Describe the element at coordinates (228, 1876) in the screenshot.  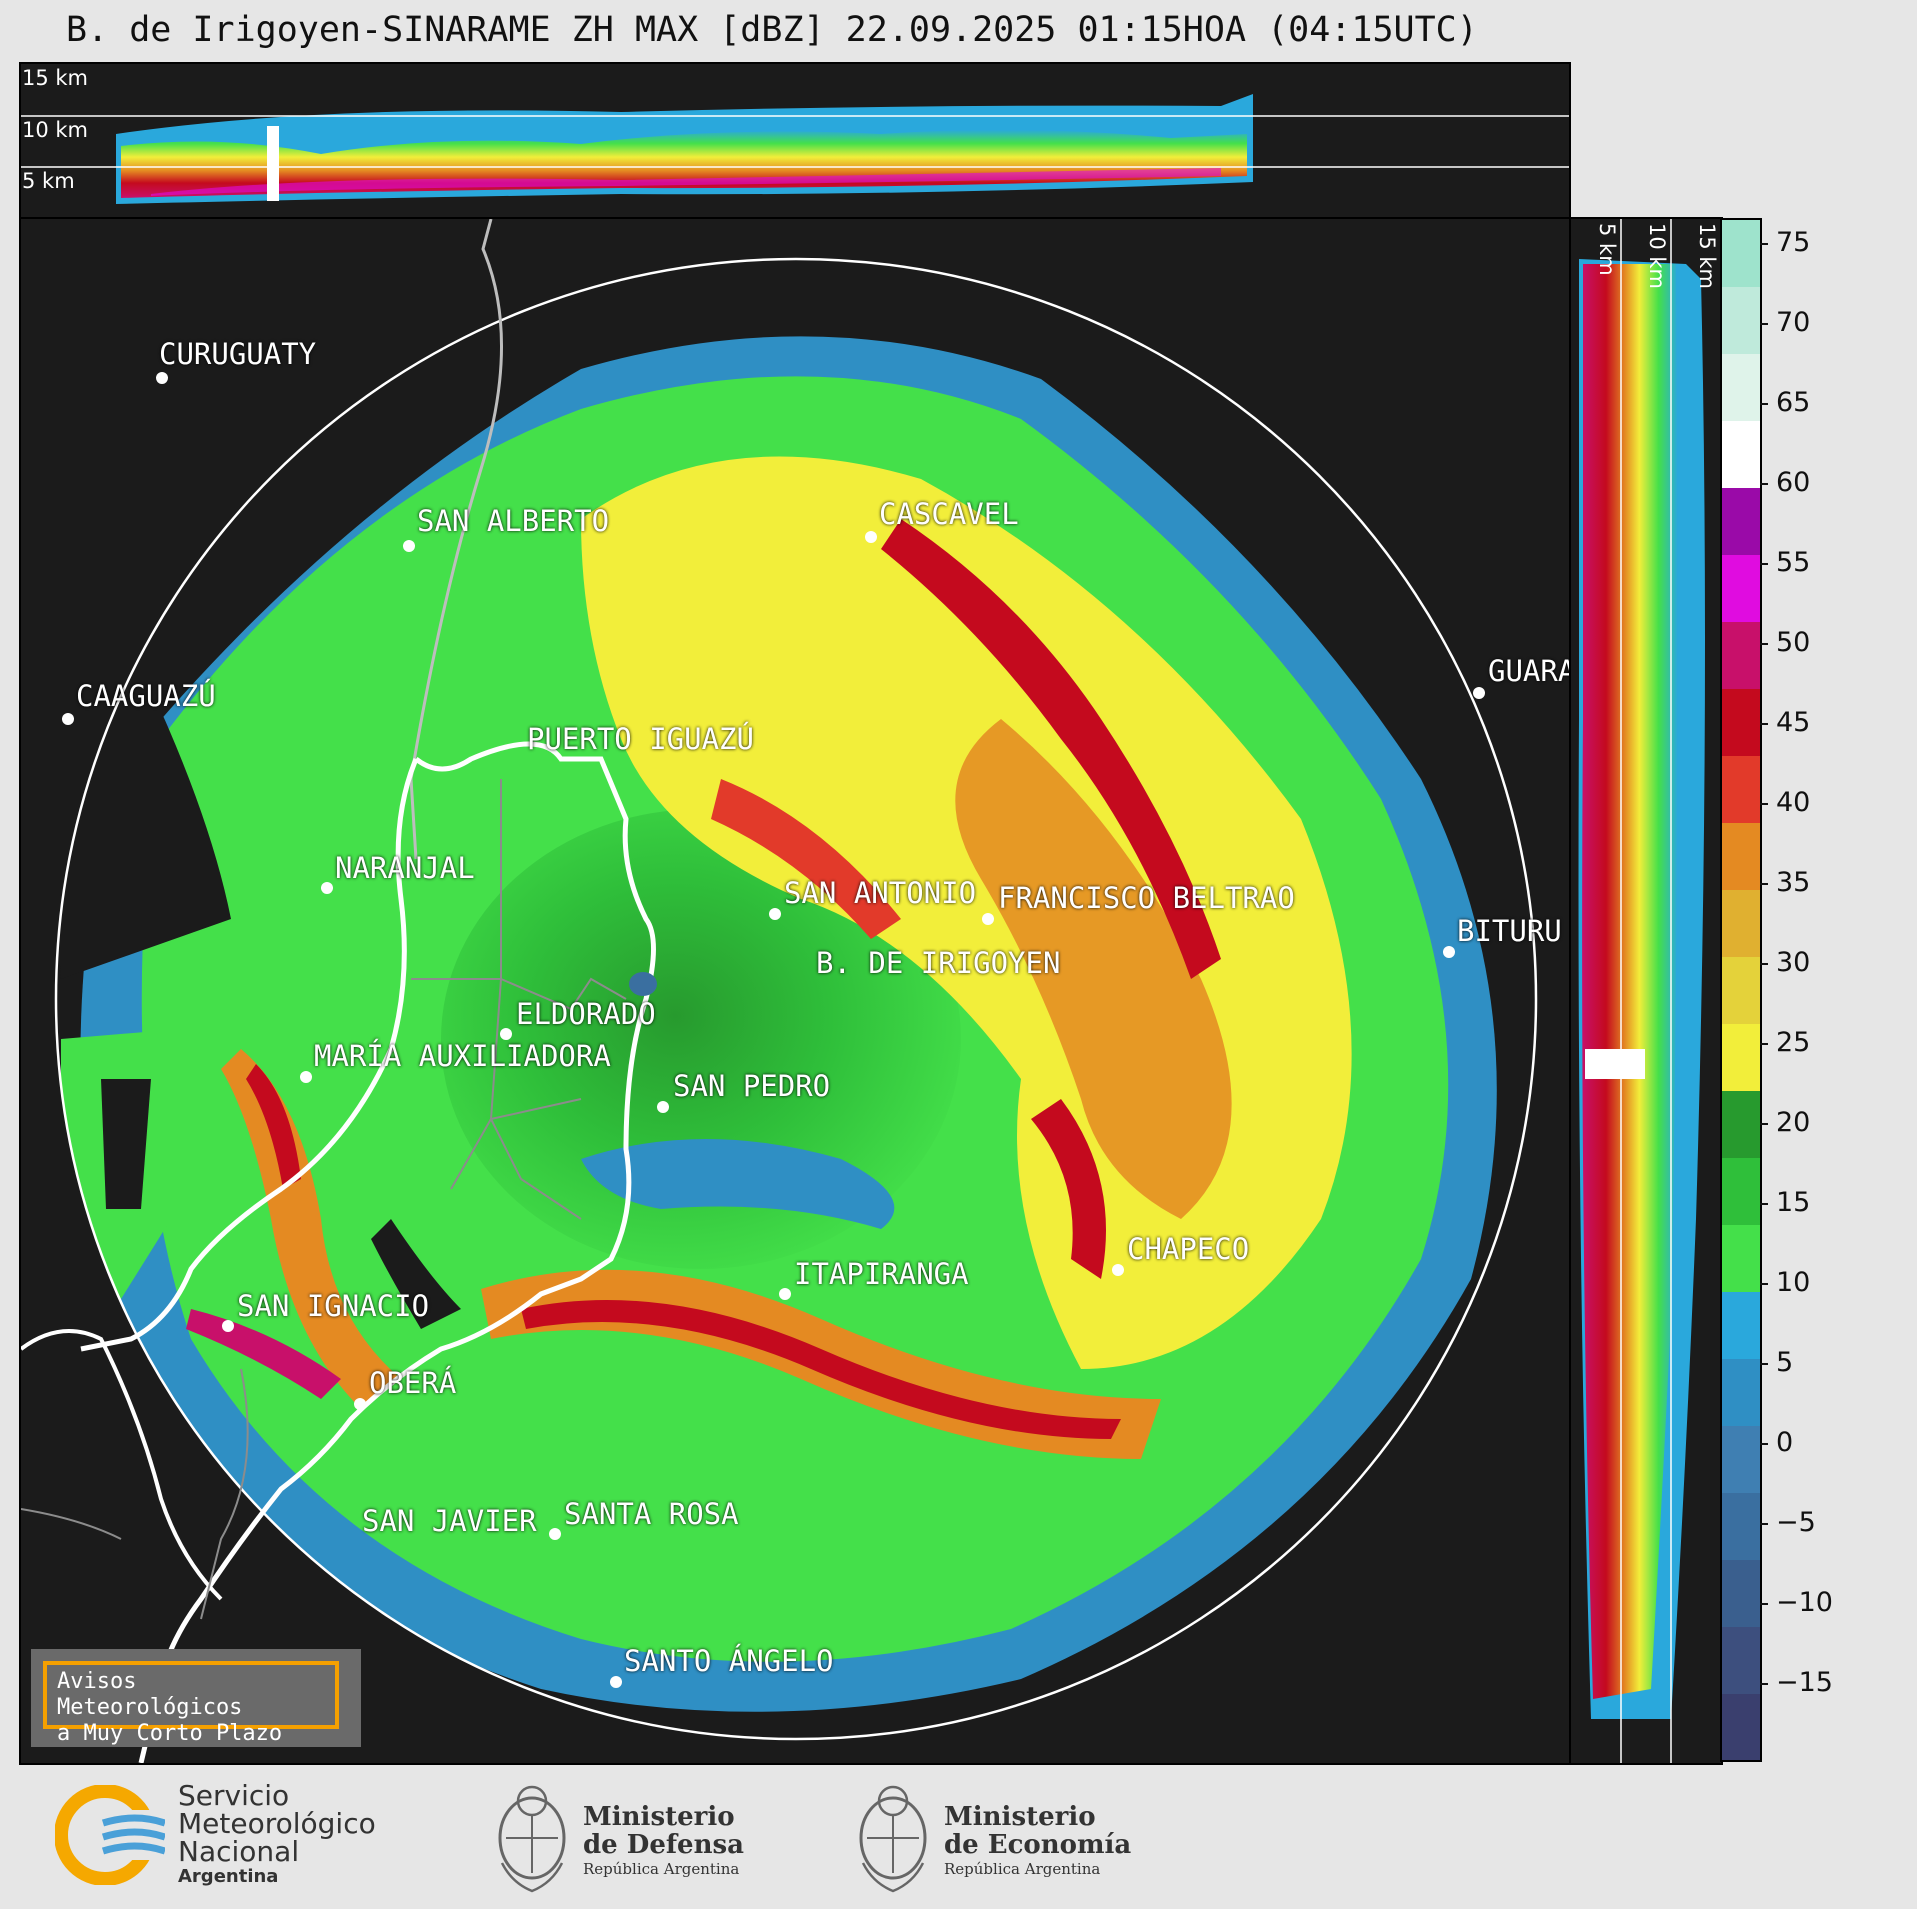
I see `smn-line-4: Argentina` at that location.